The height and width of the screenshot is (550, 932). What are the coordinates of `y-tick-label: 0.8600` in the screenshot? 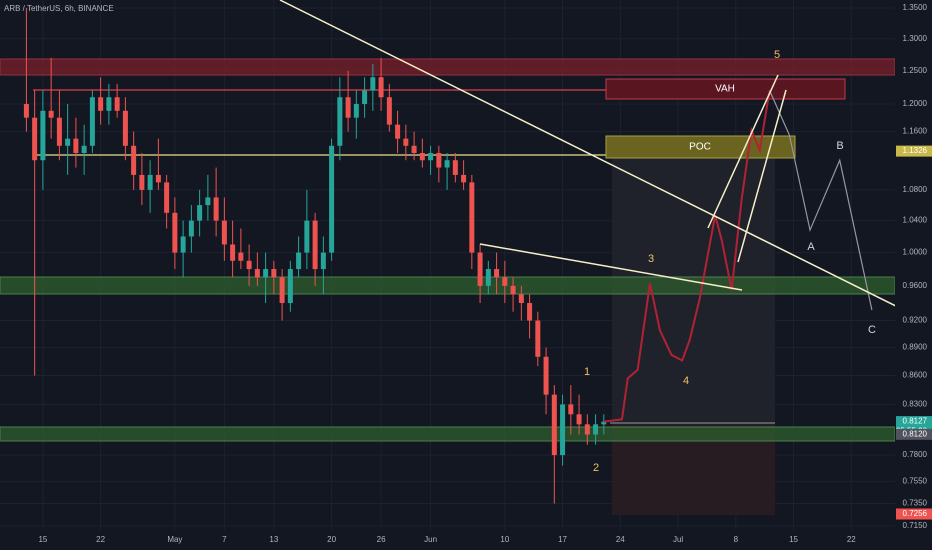 It's located at (915, 375).